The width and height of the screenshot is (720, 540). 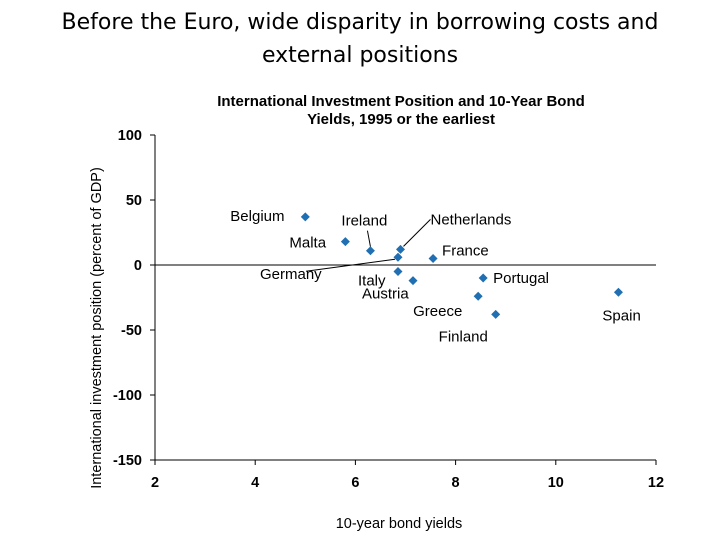 I want to click on point-italy, so click(x=398, y=271).